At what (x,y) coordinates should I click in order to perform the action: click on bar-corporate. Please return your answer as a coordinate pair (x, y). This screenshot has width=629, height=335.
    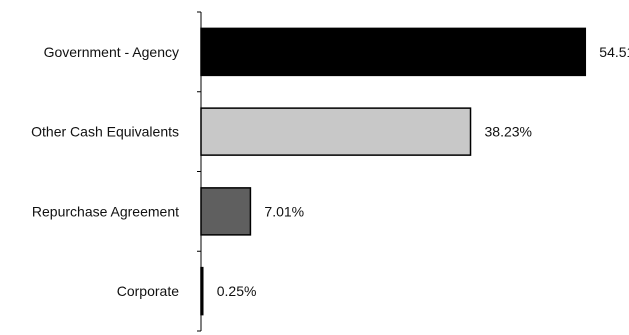
    Looking at the image, I should click on (202, 291).